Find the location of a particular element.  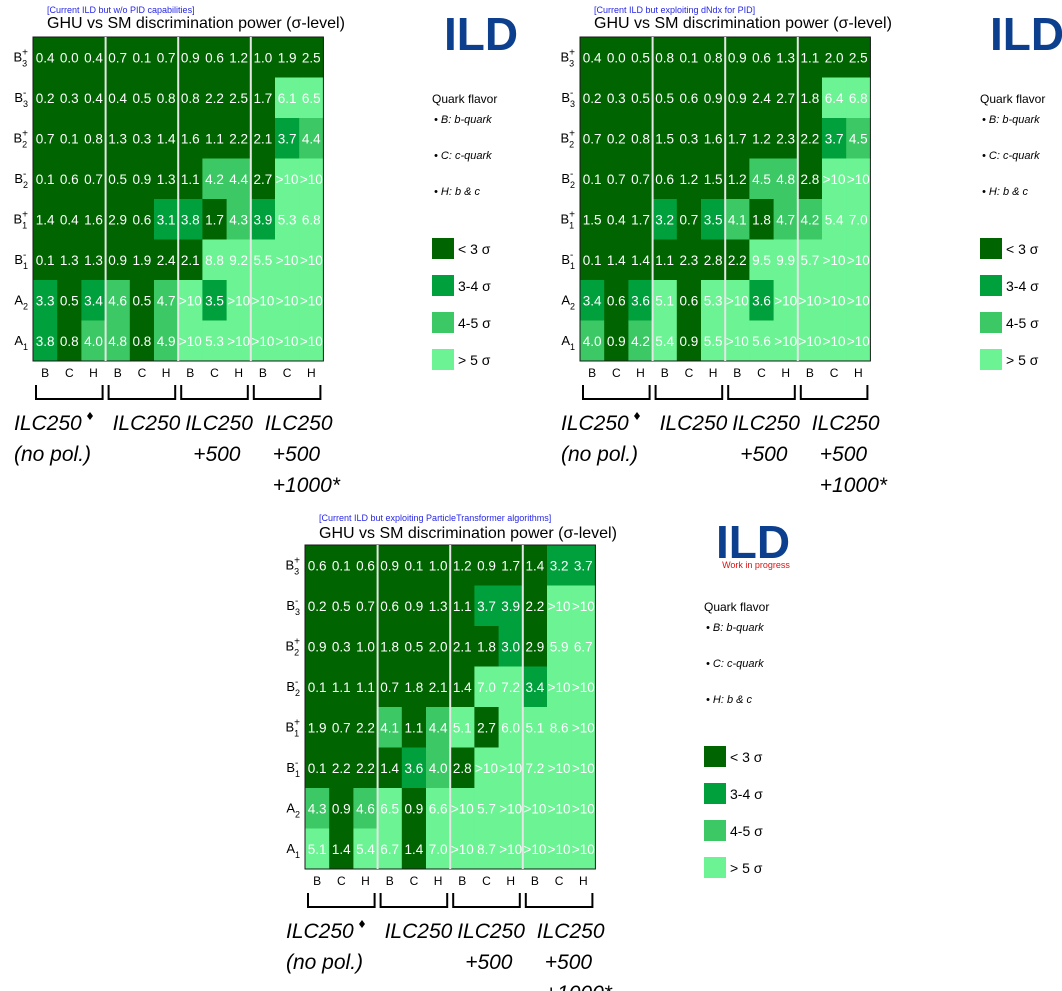

cell-value: 2.7 is located at coordinates (263, 179).